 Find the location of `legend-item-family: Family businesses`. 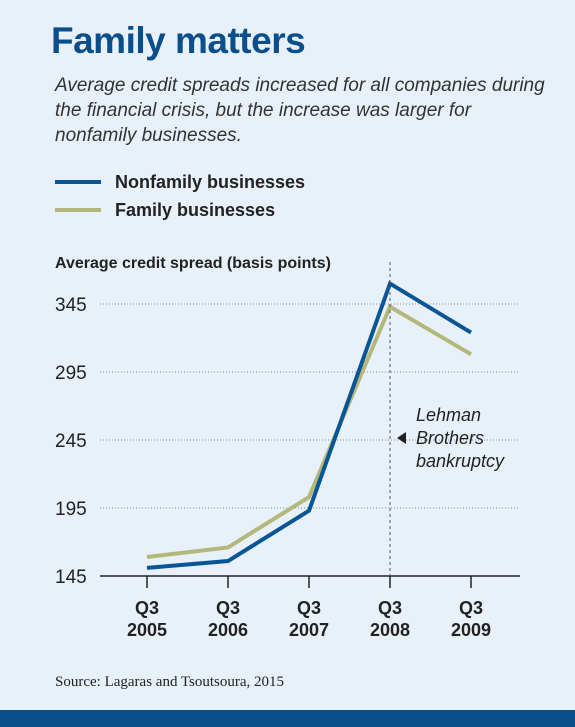

legend-item-family: Family businesses is located at coordinates (165, 210).